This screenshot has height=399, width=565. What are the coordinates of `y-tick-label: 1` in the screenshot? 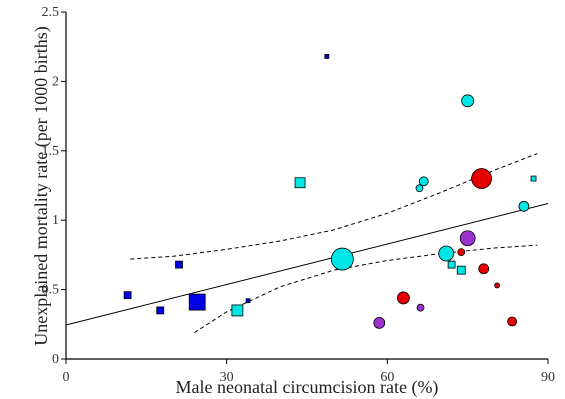 It's located at (55, 220).